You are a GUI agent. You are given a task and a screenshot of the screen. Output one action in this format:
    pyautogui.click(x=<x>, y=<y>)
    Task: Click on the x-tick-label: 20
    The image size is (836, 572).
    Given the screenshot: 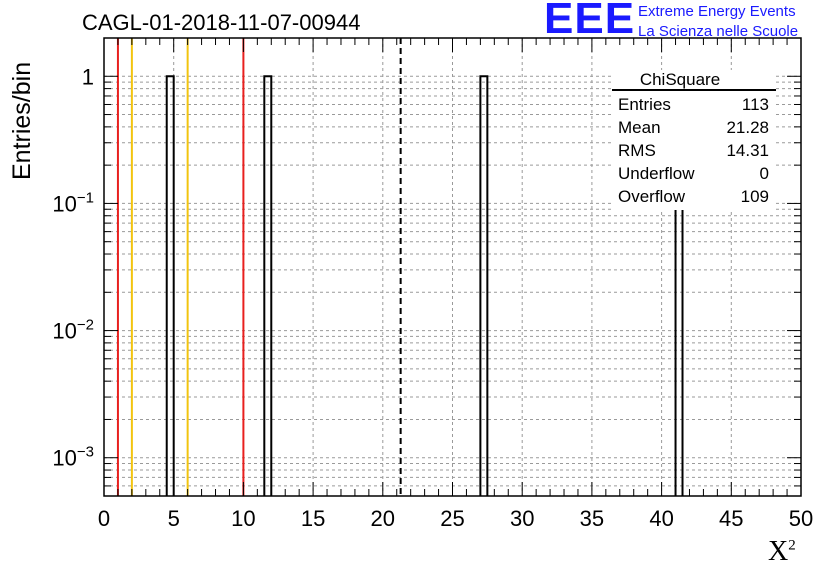 What is the action you would take?
    pyautogui.click(x=383, y=518)
    